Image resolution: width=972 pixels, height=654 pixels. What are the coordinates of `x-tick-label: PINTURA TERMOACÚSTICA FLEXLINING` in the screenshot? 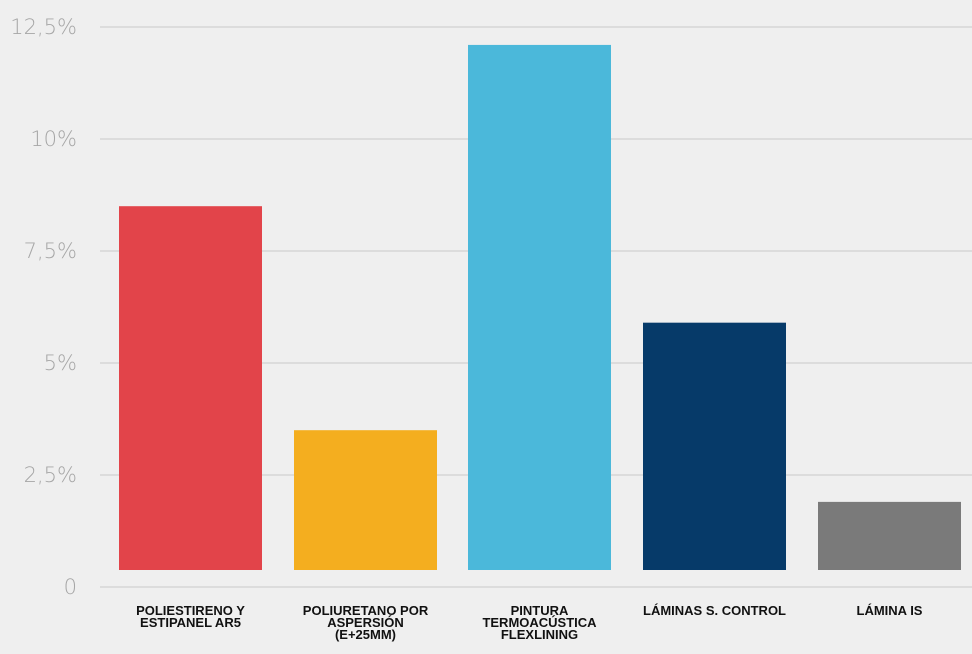 It's located at (539, 622).